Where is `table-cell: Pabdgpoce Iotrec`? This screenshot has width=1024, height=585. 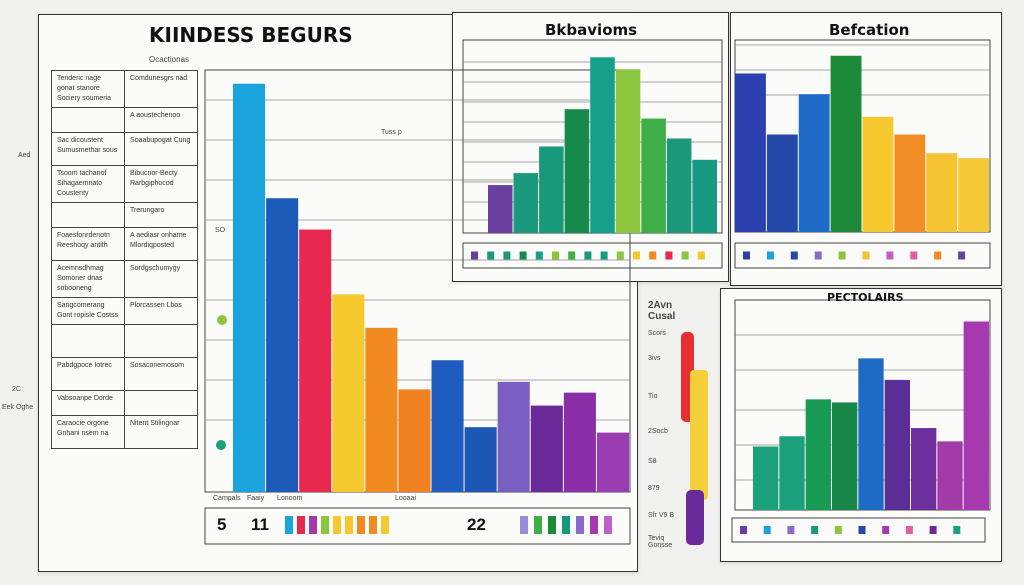 table-cell: Pabdgpoce Iotrec is located at coordinates (88, 374).